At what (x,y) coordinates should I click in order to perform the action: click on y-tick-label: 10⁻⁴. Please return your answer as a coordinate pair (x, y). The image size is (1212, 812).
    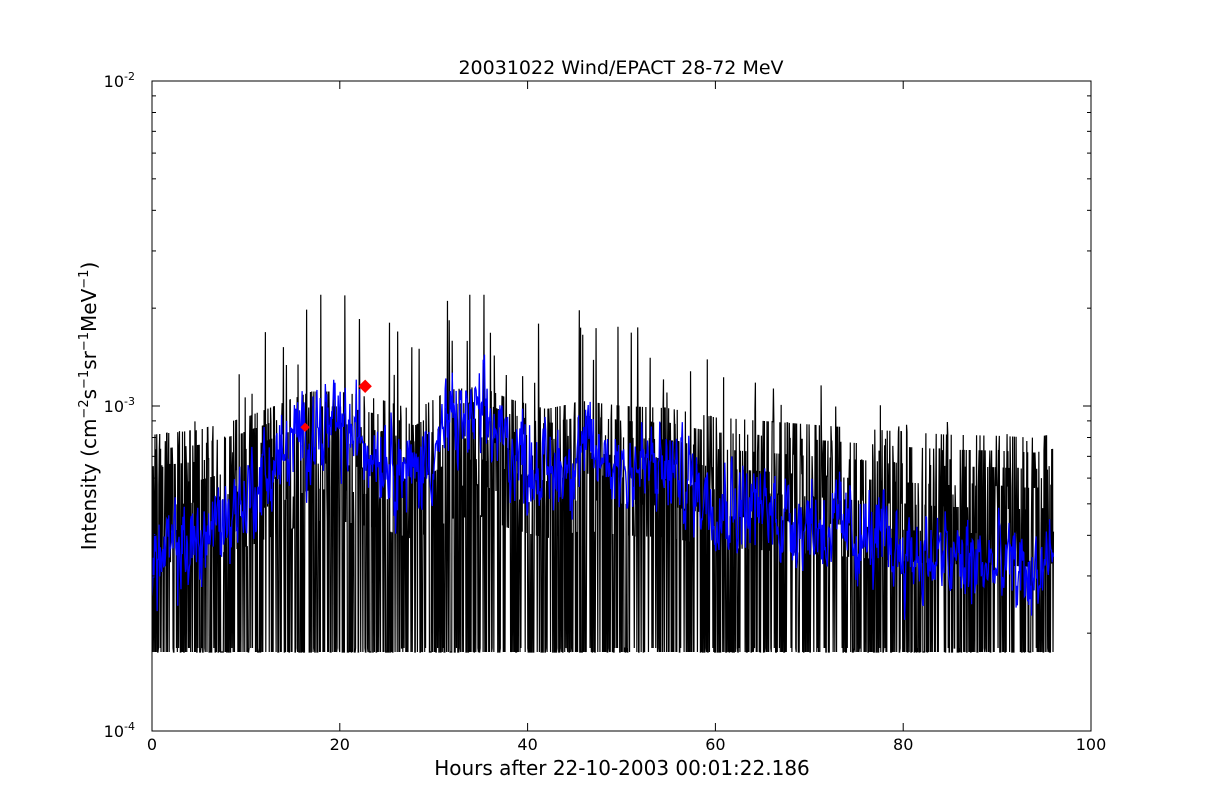
    Looking at the image, I should click on (119, 730).